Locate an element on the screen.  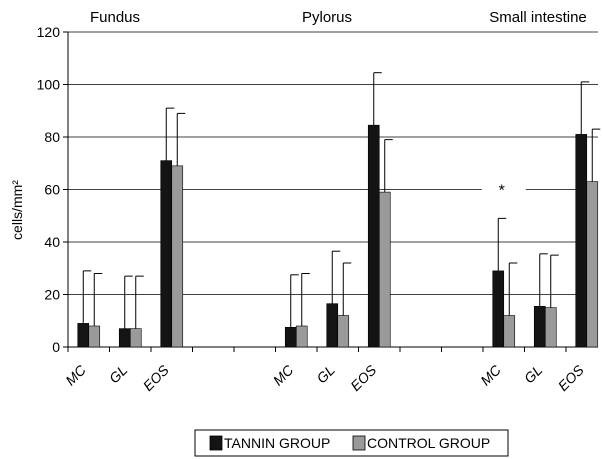
annotation-gap is located at coordinates (503, 189).